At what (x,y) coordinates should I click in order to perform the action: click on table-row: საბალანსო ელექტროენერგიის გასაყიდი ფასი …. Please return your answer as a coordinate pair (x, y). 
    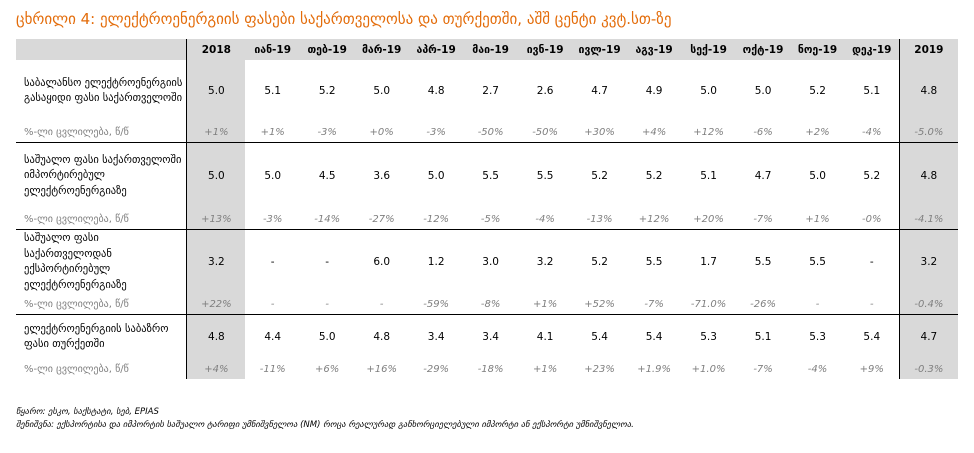
    Looking at the image, I should click on (487, 91).